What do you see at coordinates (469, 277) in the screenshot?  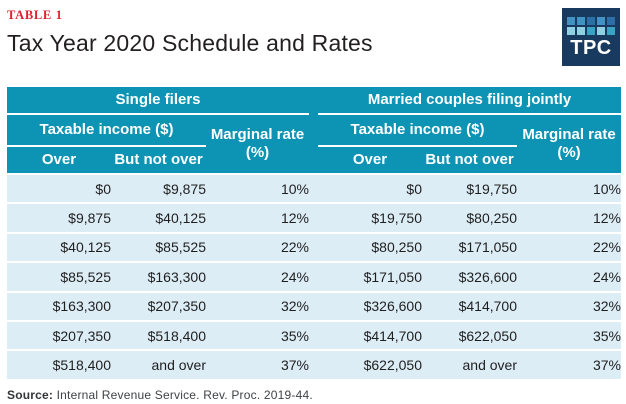 I see `cell-not-over-married: $326,600` at bounding box center [469, 277].